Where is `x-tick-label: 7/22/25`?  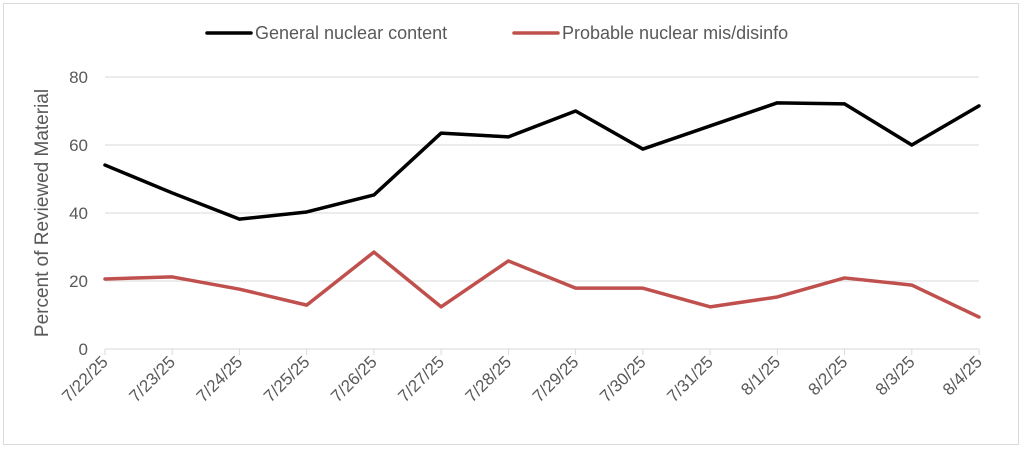 x-tick-label: 7/22/25 is located at coordinates (85, 379).